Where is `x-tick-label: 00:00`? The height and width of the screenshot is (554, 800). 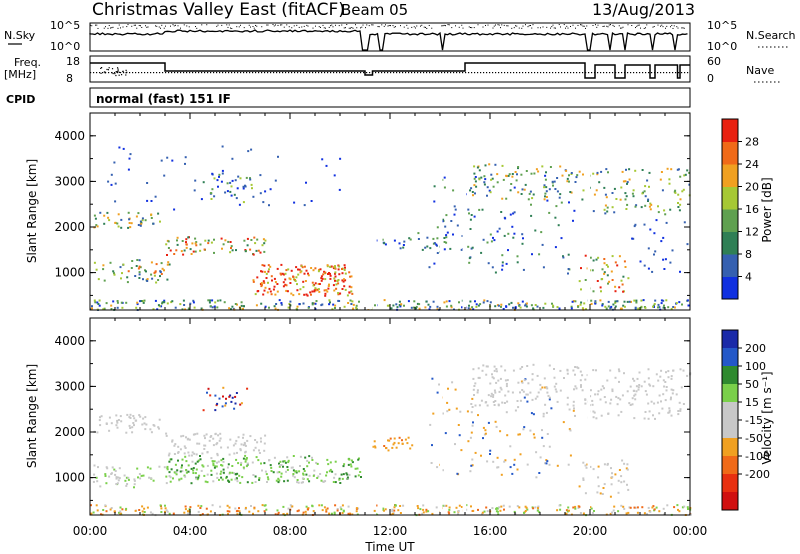 x-tick-label: 00:00 is located at coordinates (690, 531).